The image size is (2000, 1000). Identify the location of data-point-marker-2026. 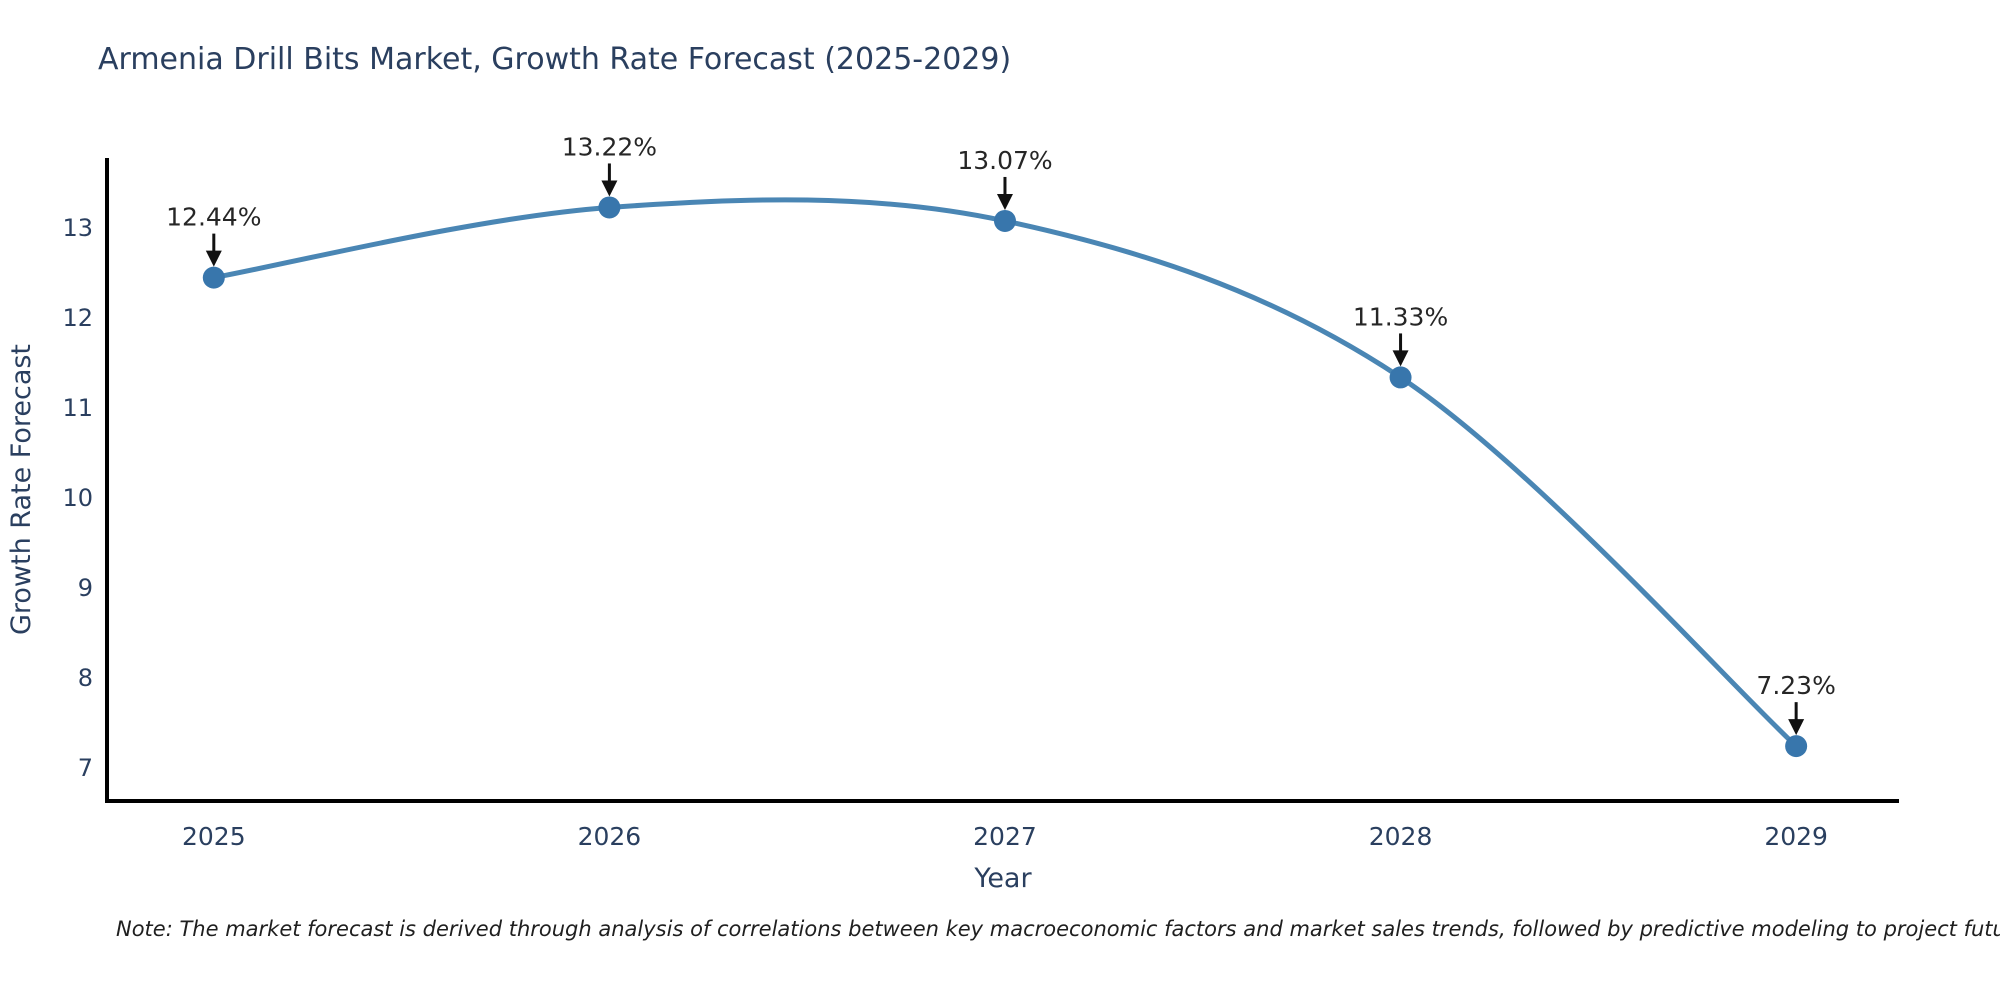
(609, 207).